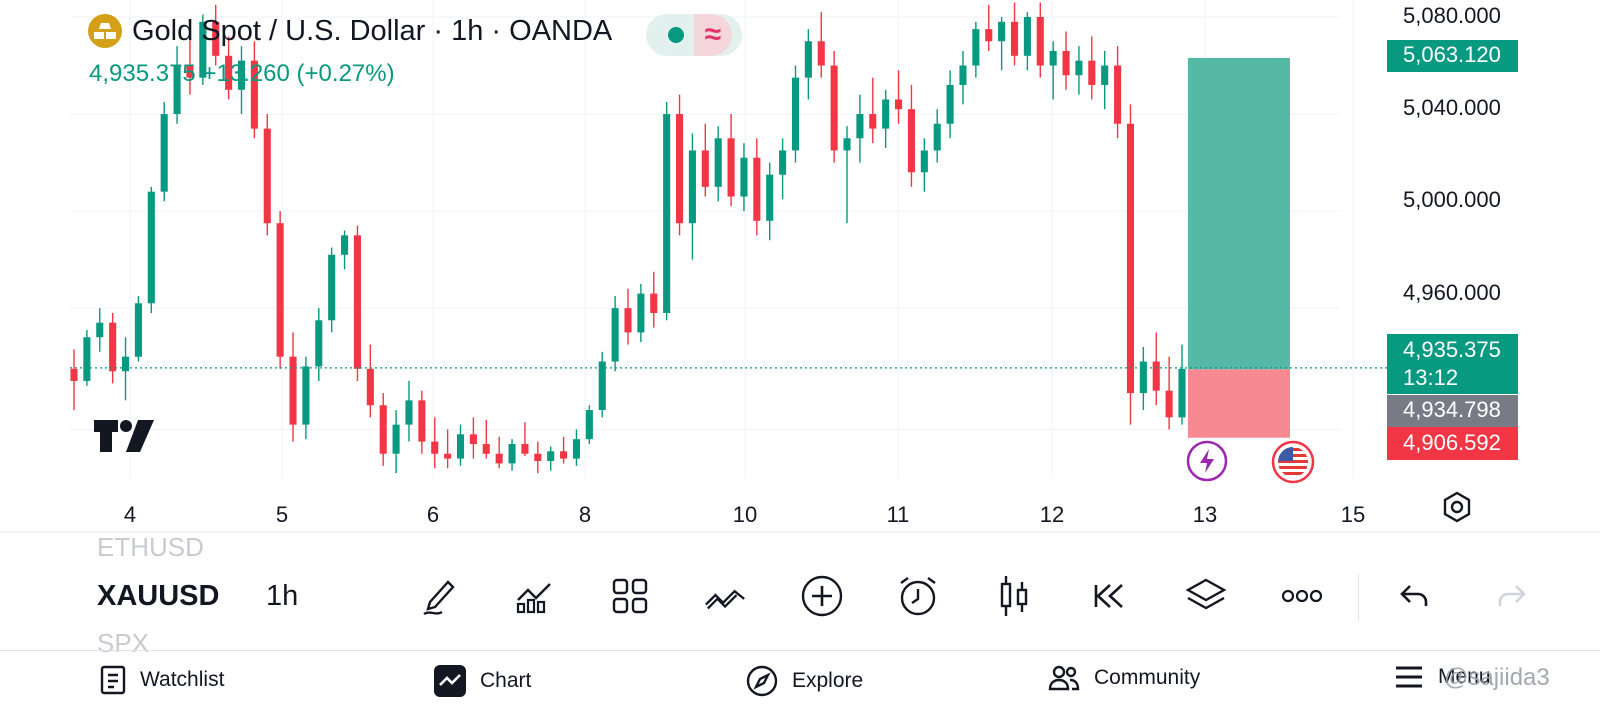  I want to click on nav-menu-label: Menu, so click(1464, 676).